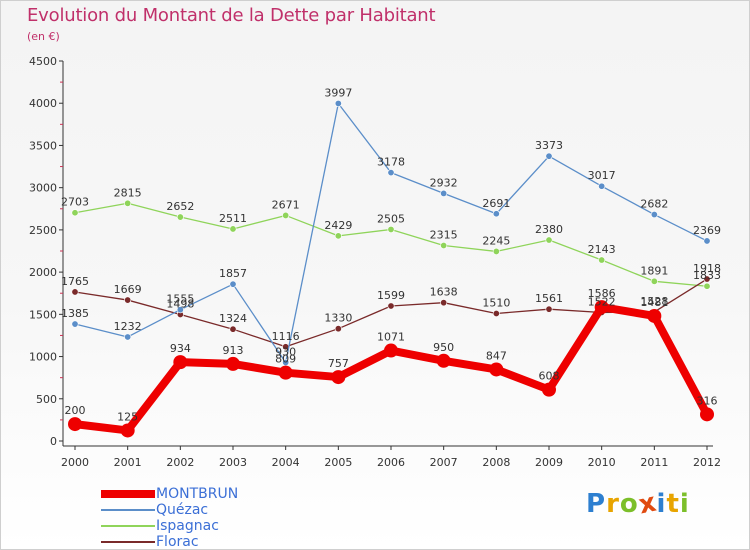 The width and height of the screenshot is (750, 550). I want to click on data-label: 934, so click(180, 348).